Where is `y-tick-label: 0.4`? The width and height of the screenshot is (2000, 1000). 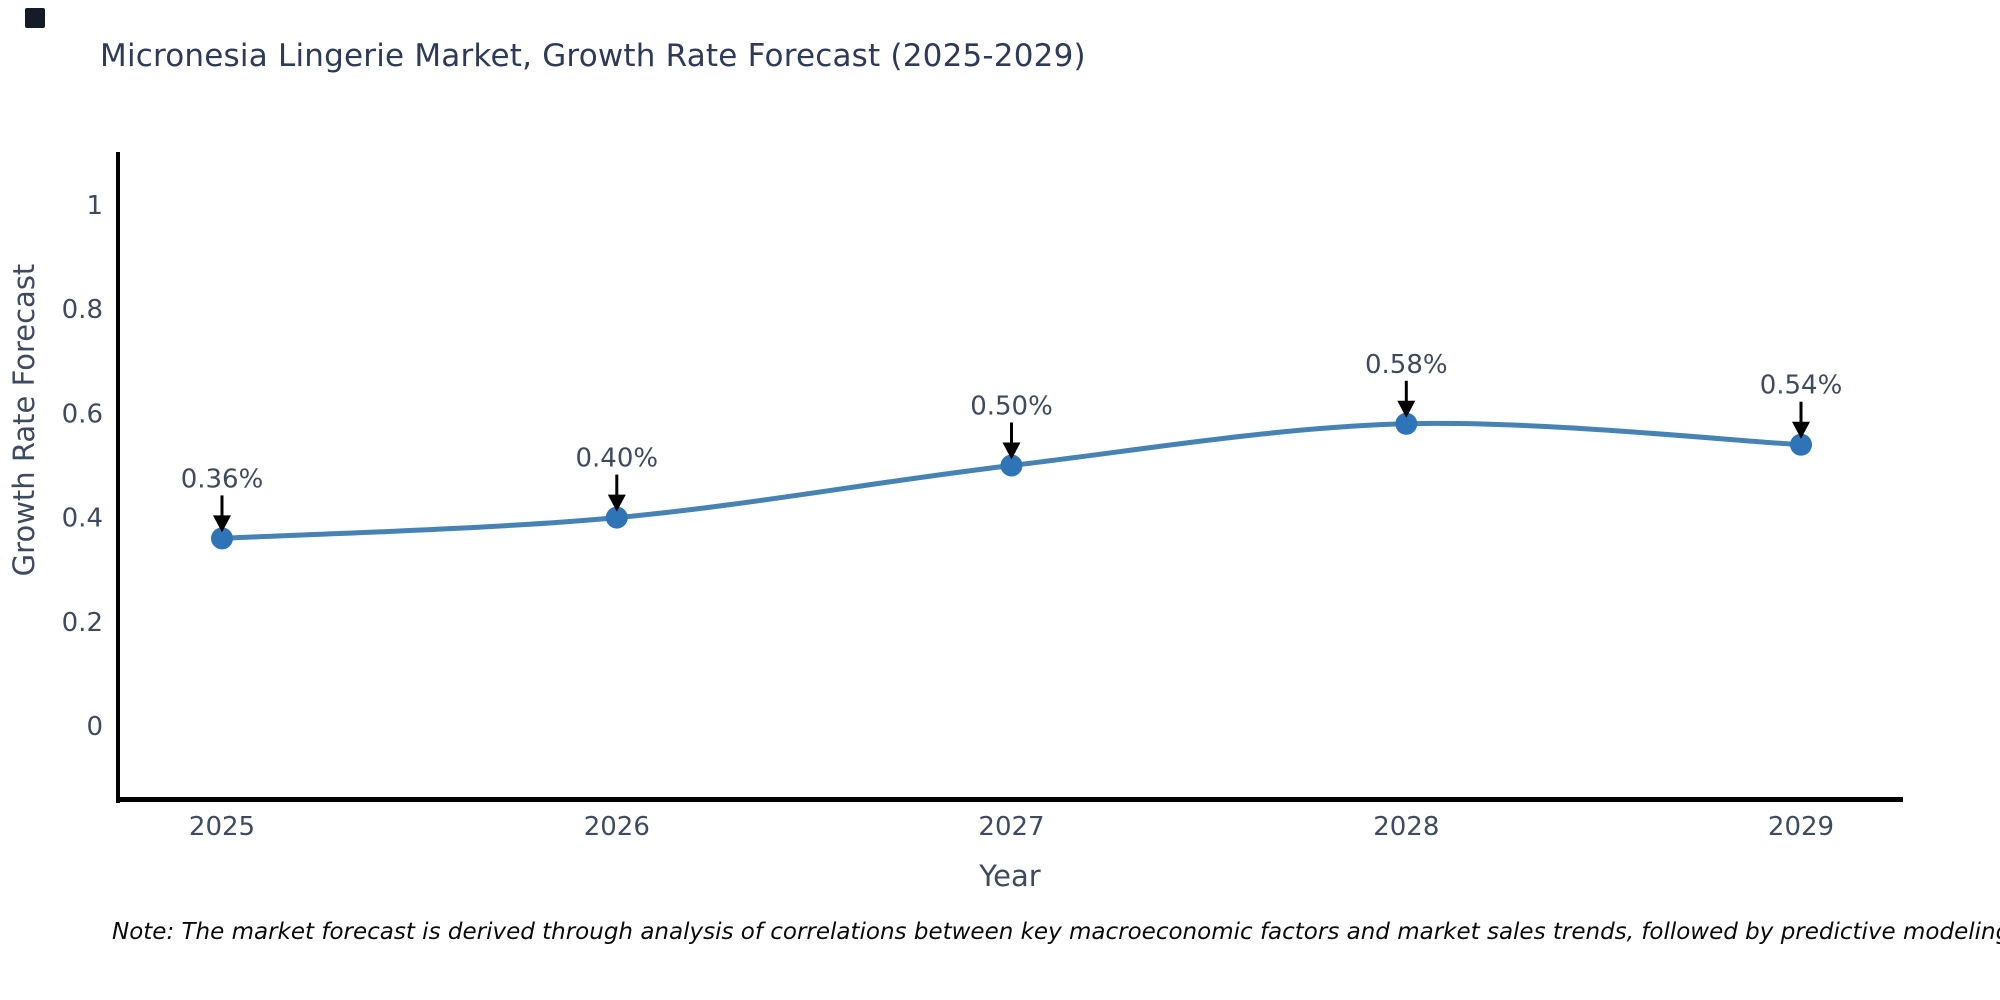
y-tick-label: 0.4 is located at coordinates (82, 519).